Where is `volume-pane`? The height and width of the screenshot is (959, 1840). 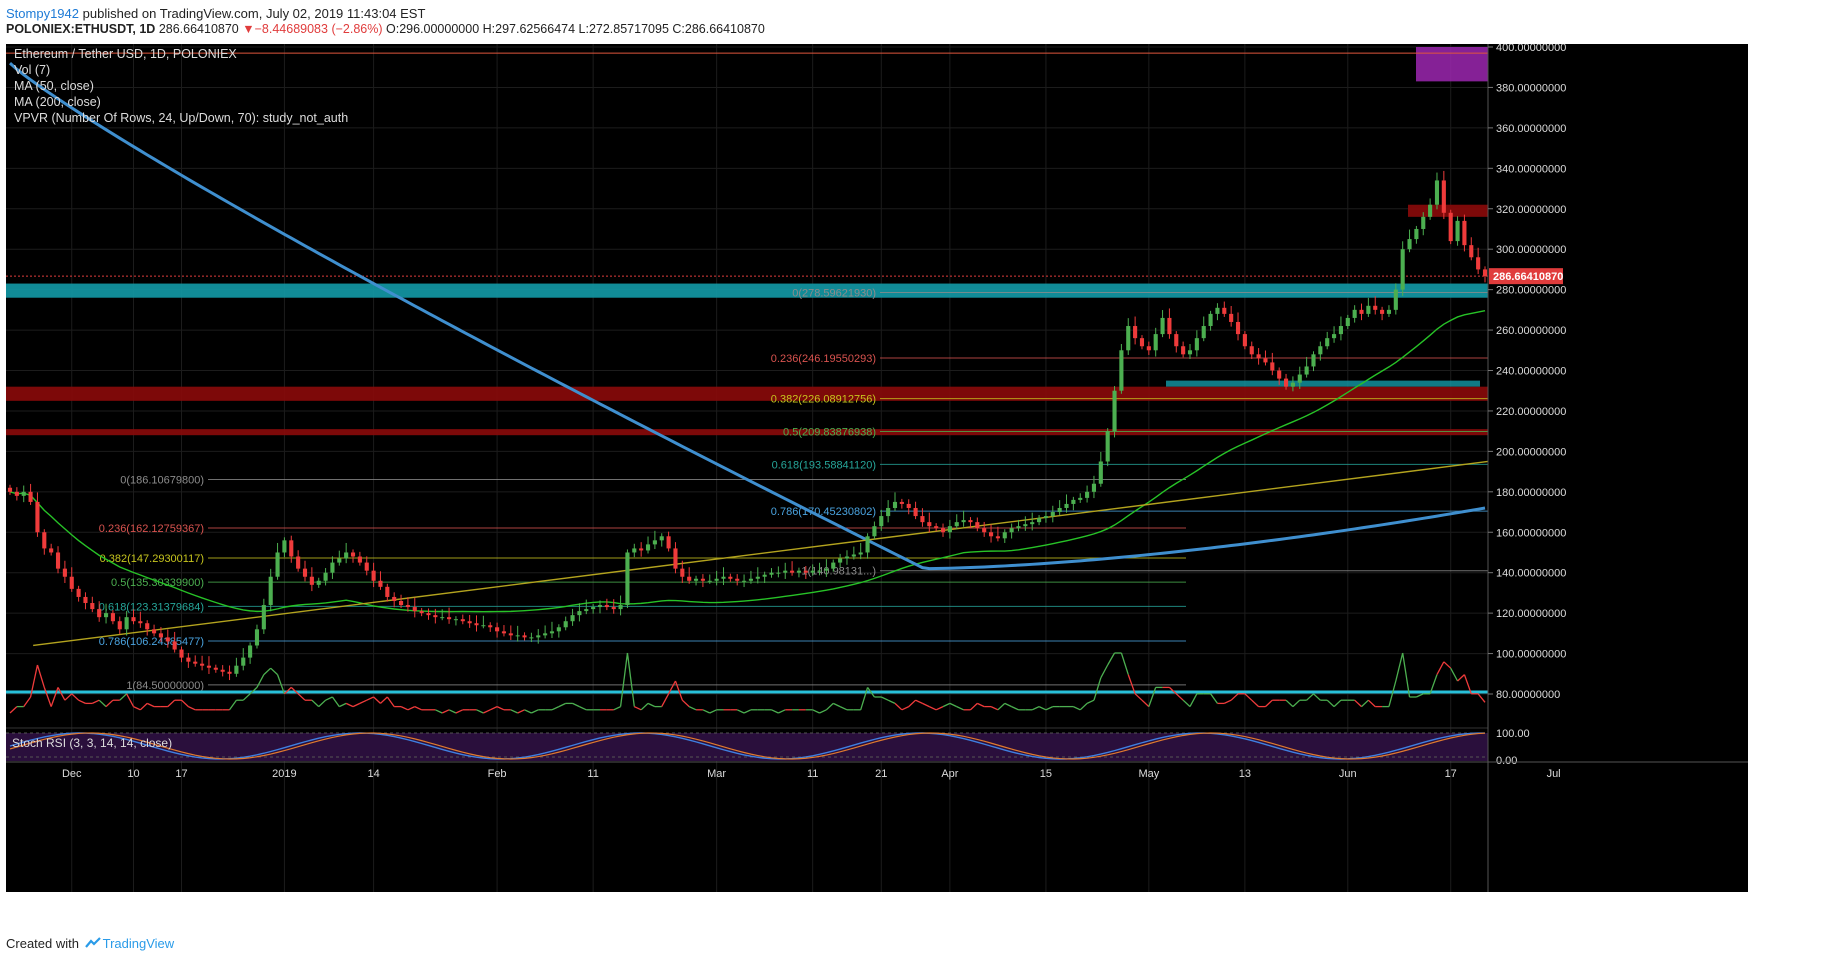 volume-pane is located at coordinates (747, 683).